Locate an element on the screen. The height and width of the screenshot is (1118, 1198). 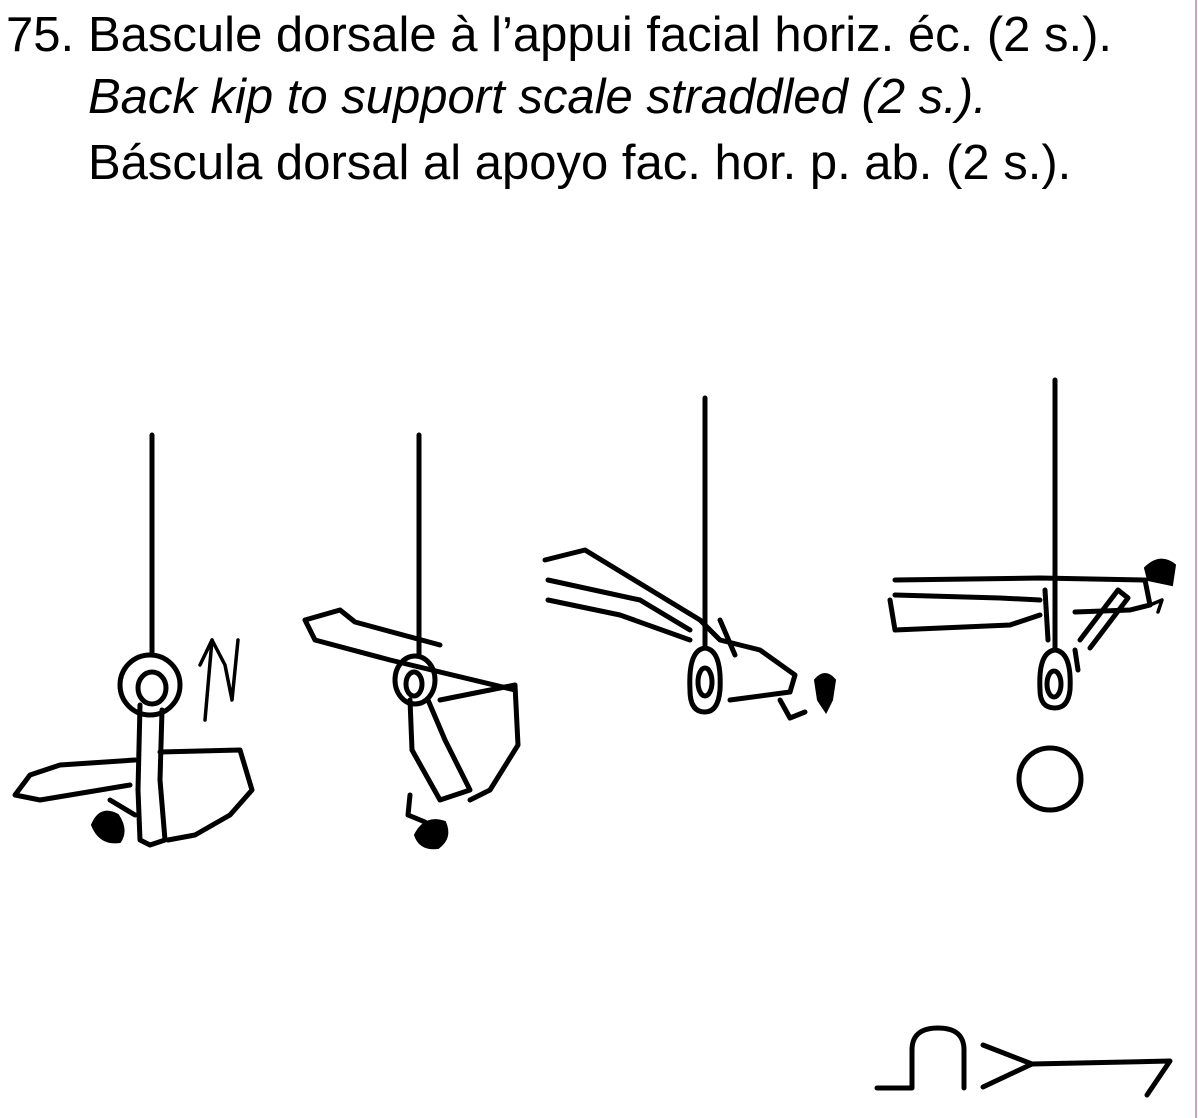
figure-1-hang-pike is located at coordinates (133, 640).